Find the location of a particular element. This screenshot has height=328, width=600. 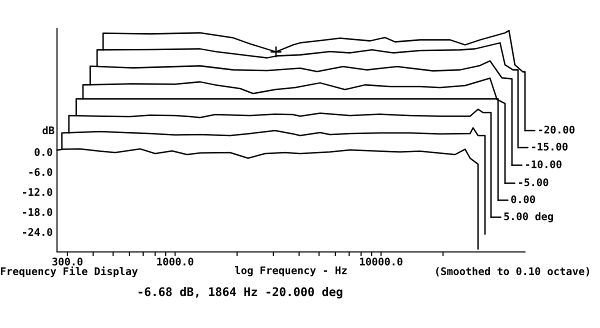

legend-label: 5.00 deg is located at coordinates (528, 217).